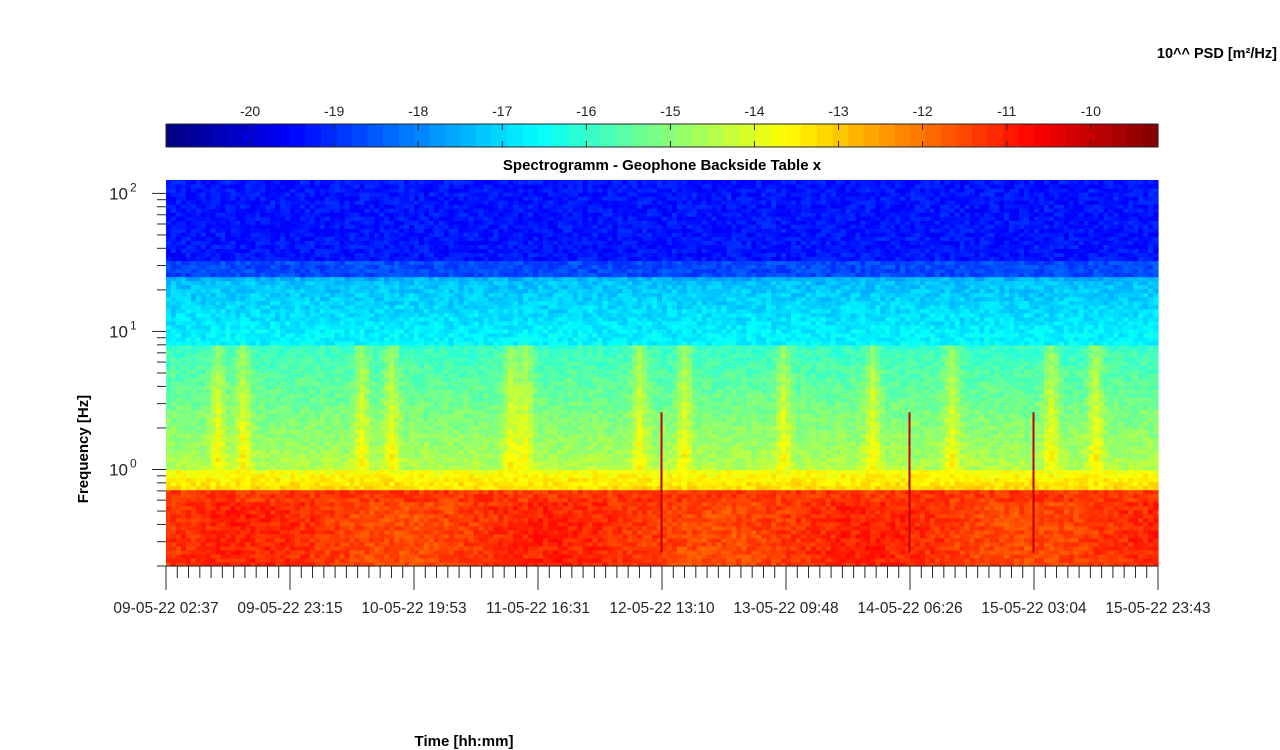 The height and width of the screenshot is (750, 1280). What do you see at coordinates (922, 111) in the screenshot?
I see `colorbar-tick-label: -12` at bounding box center [922, 111].